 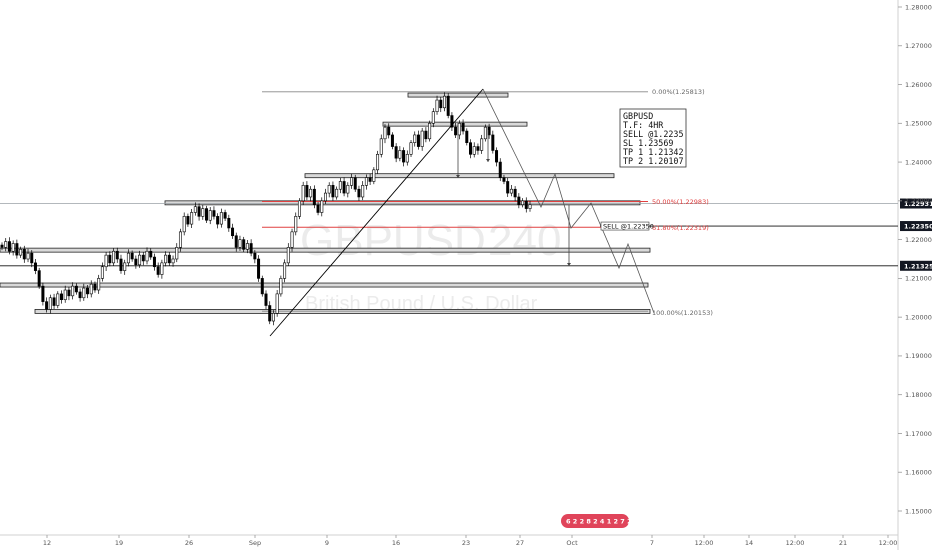 I want to click on tradingview-badge-bg, so click(x=595, y=521).